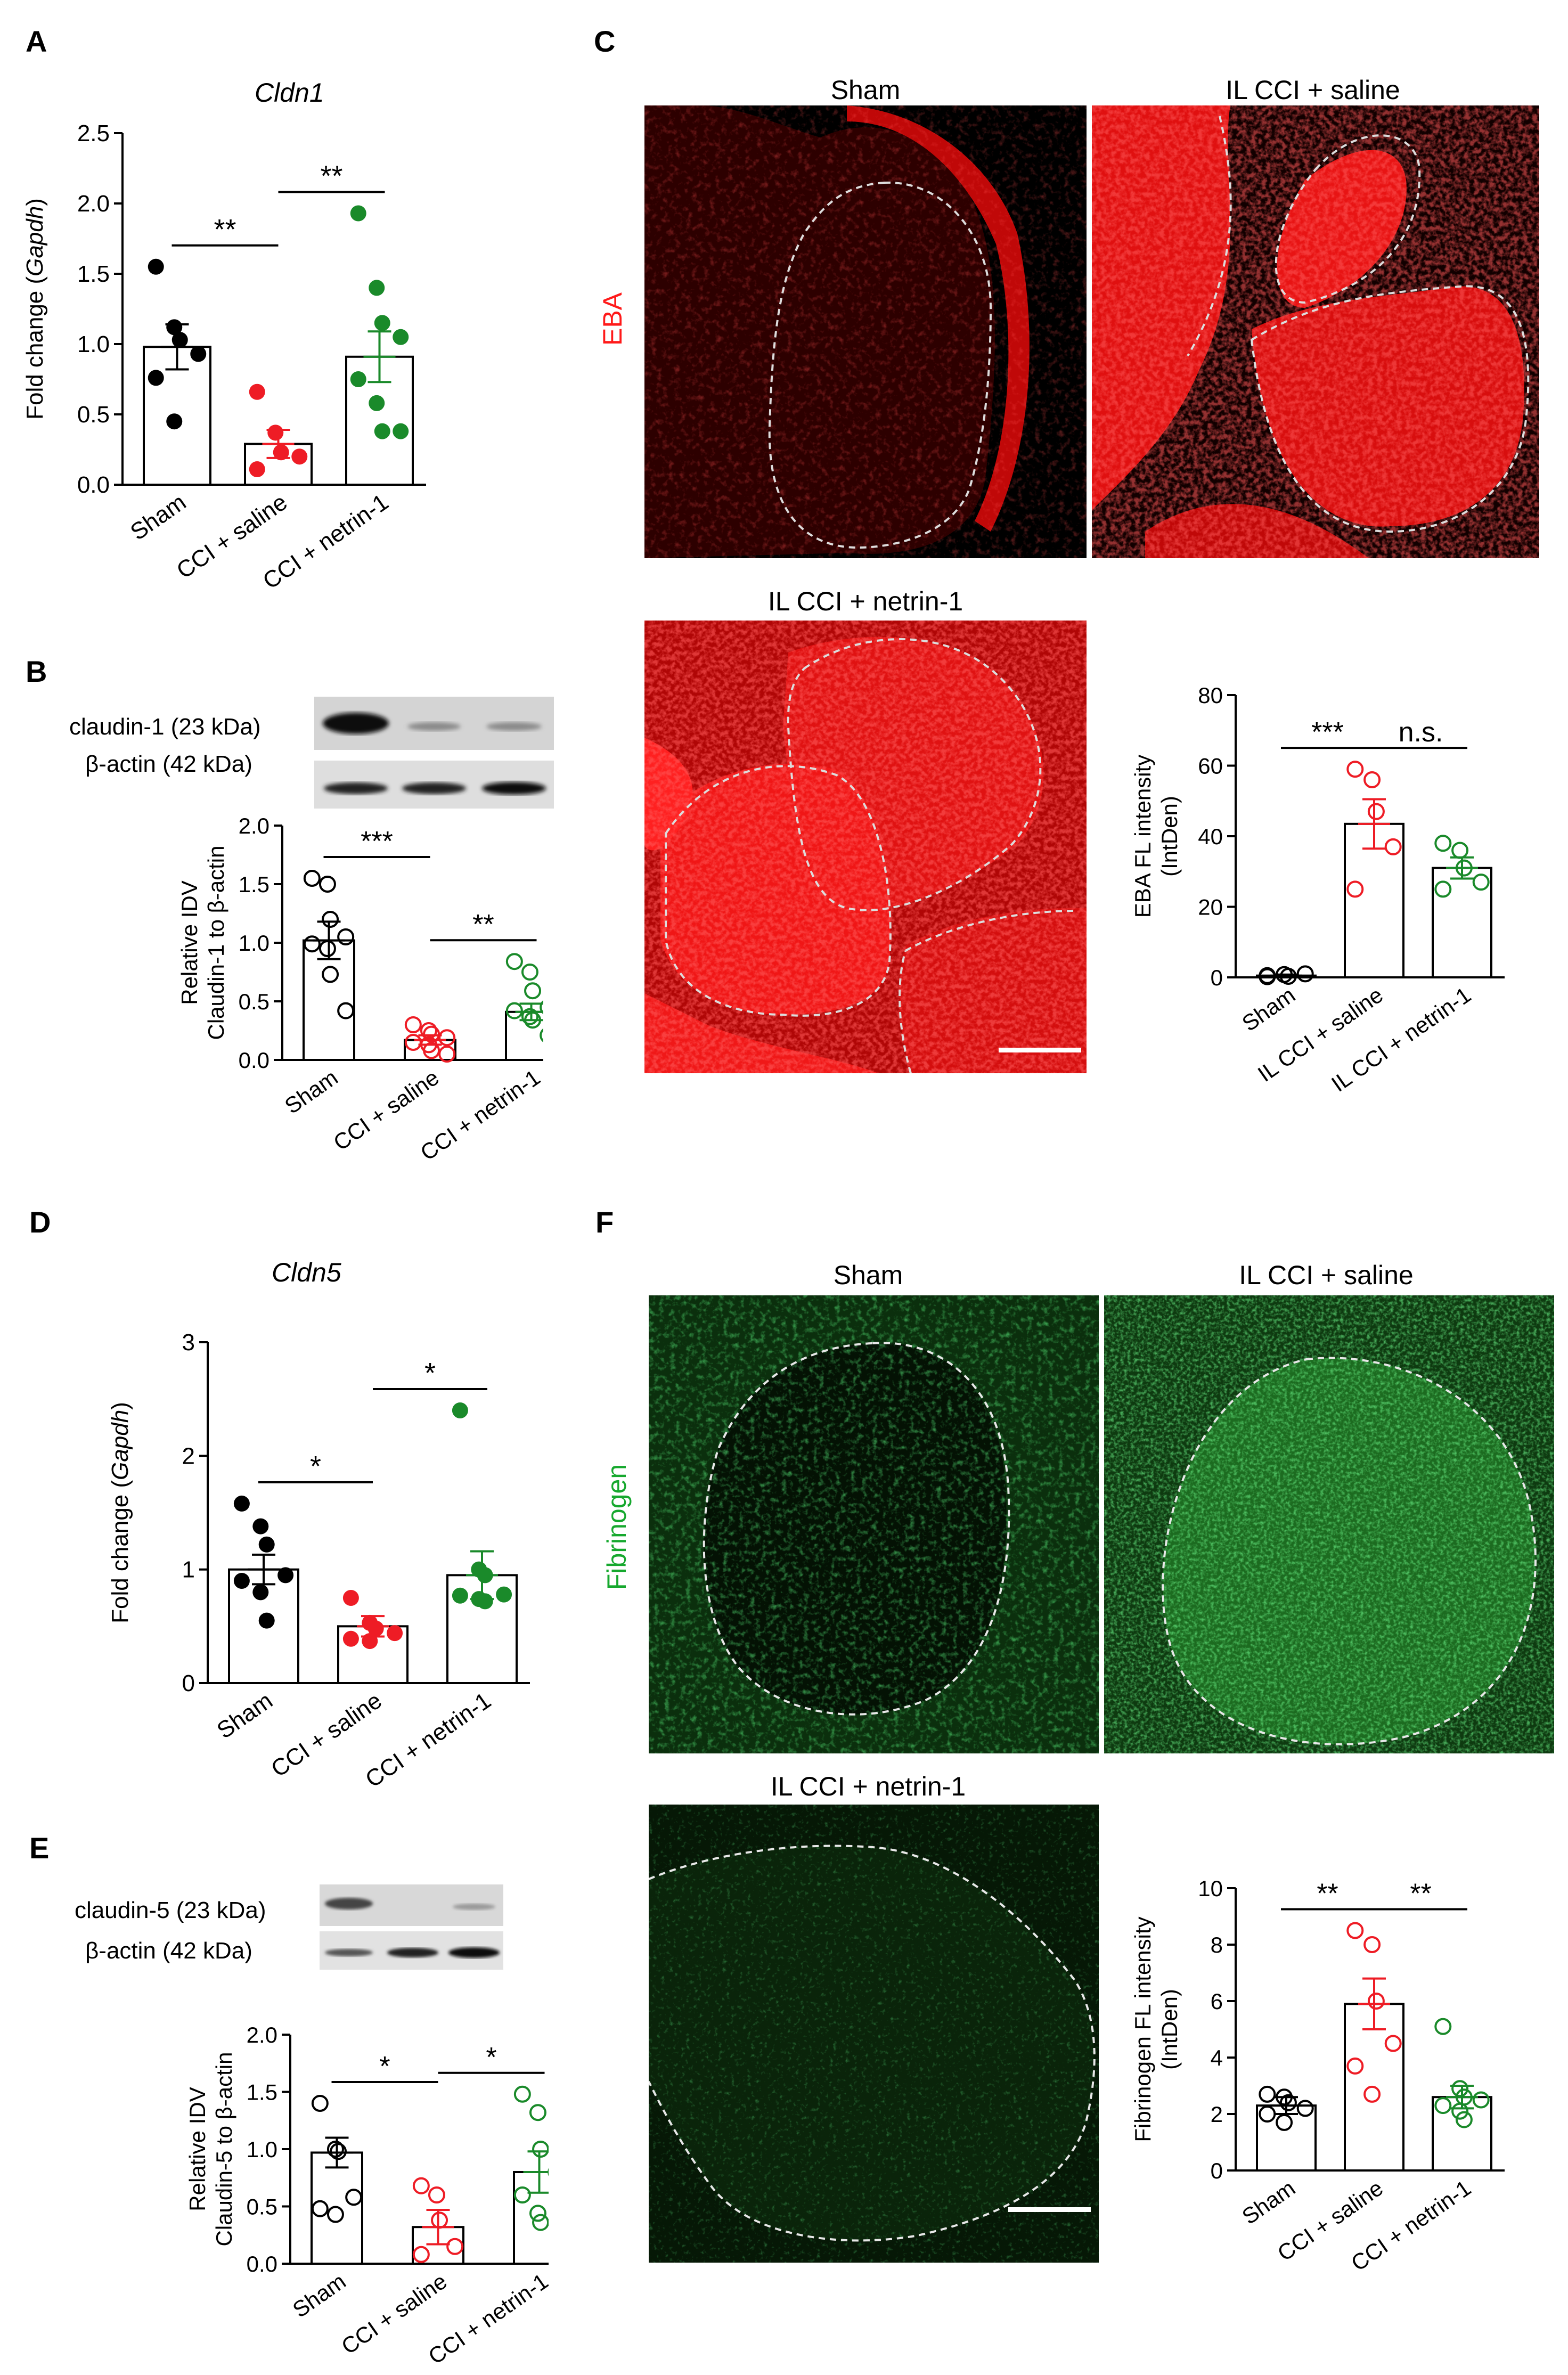 This screenshot has height=2375, width=1568. Describe the element at coordinates (37, 42) in the screenshot. I see `panel-letter-a: A` at that location.